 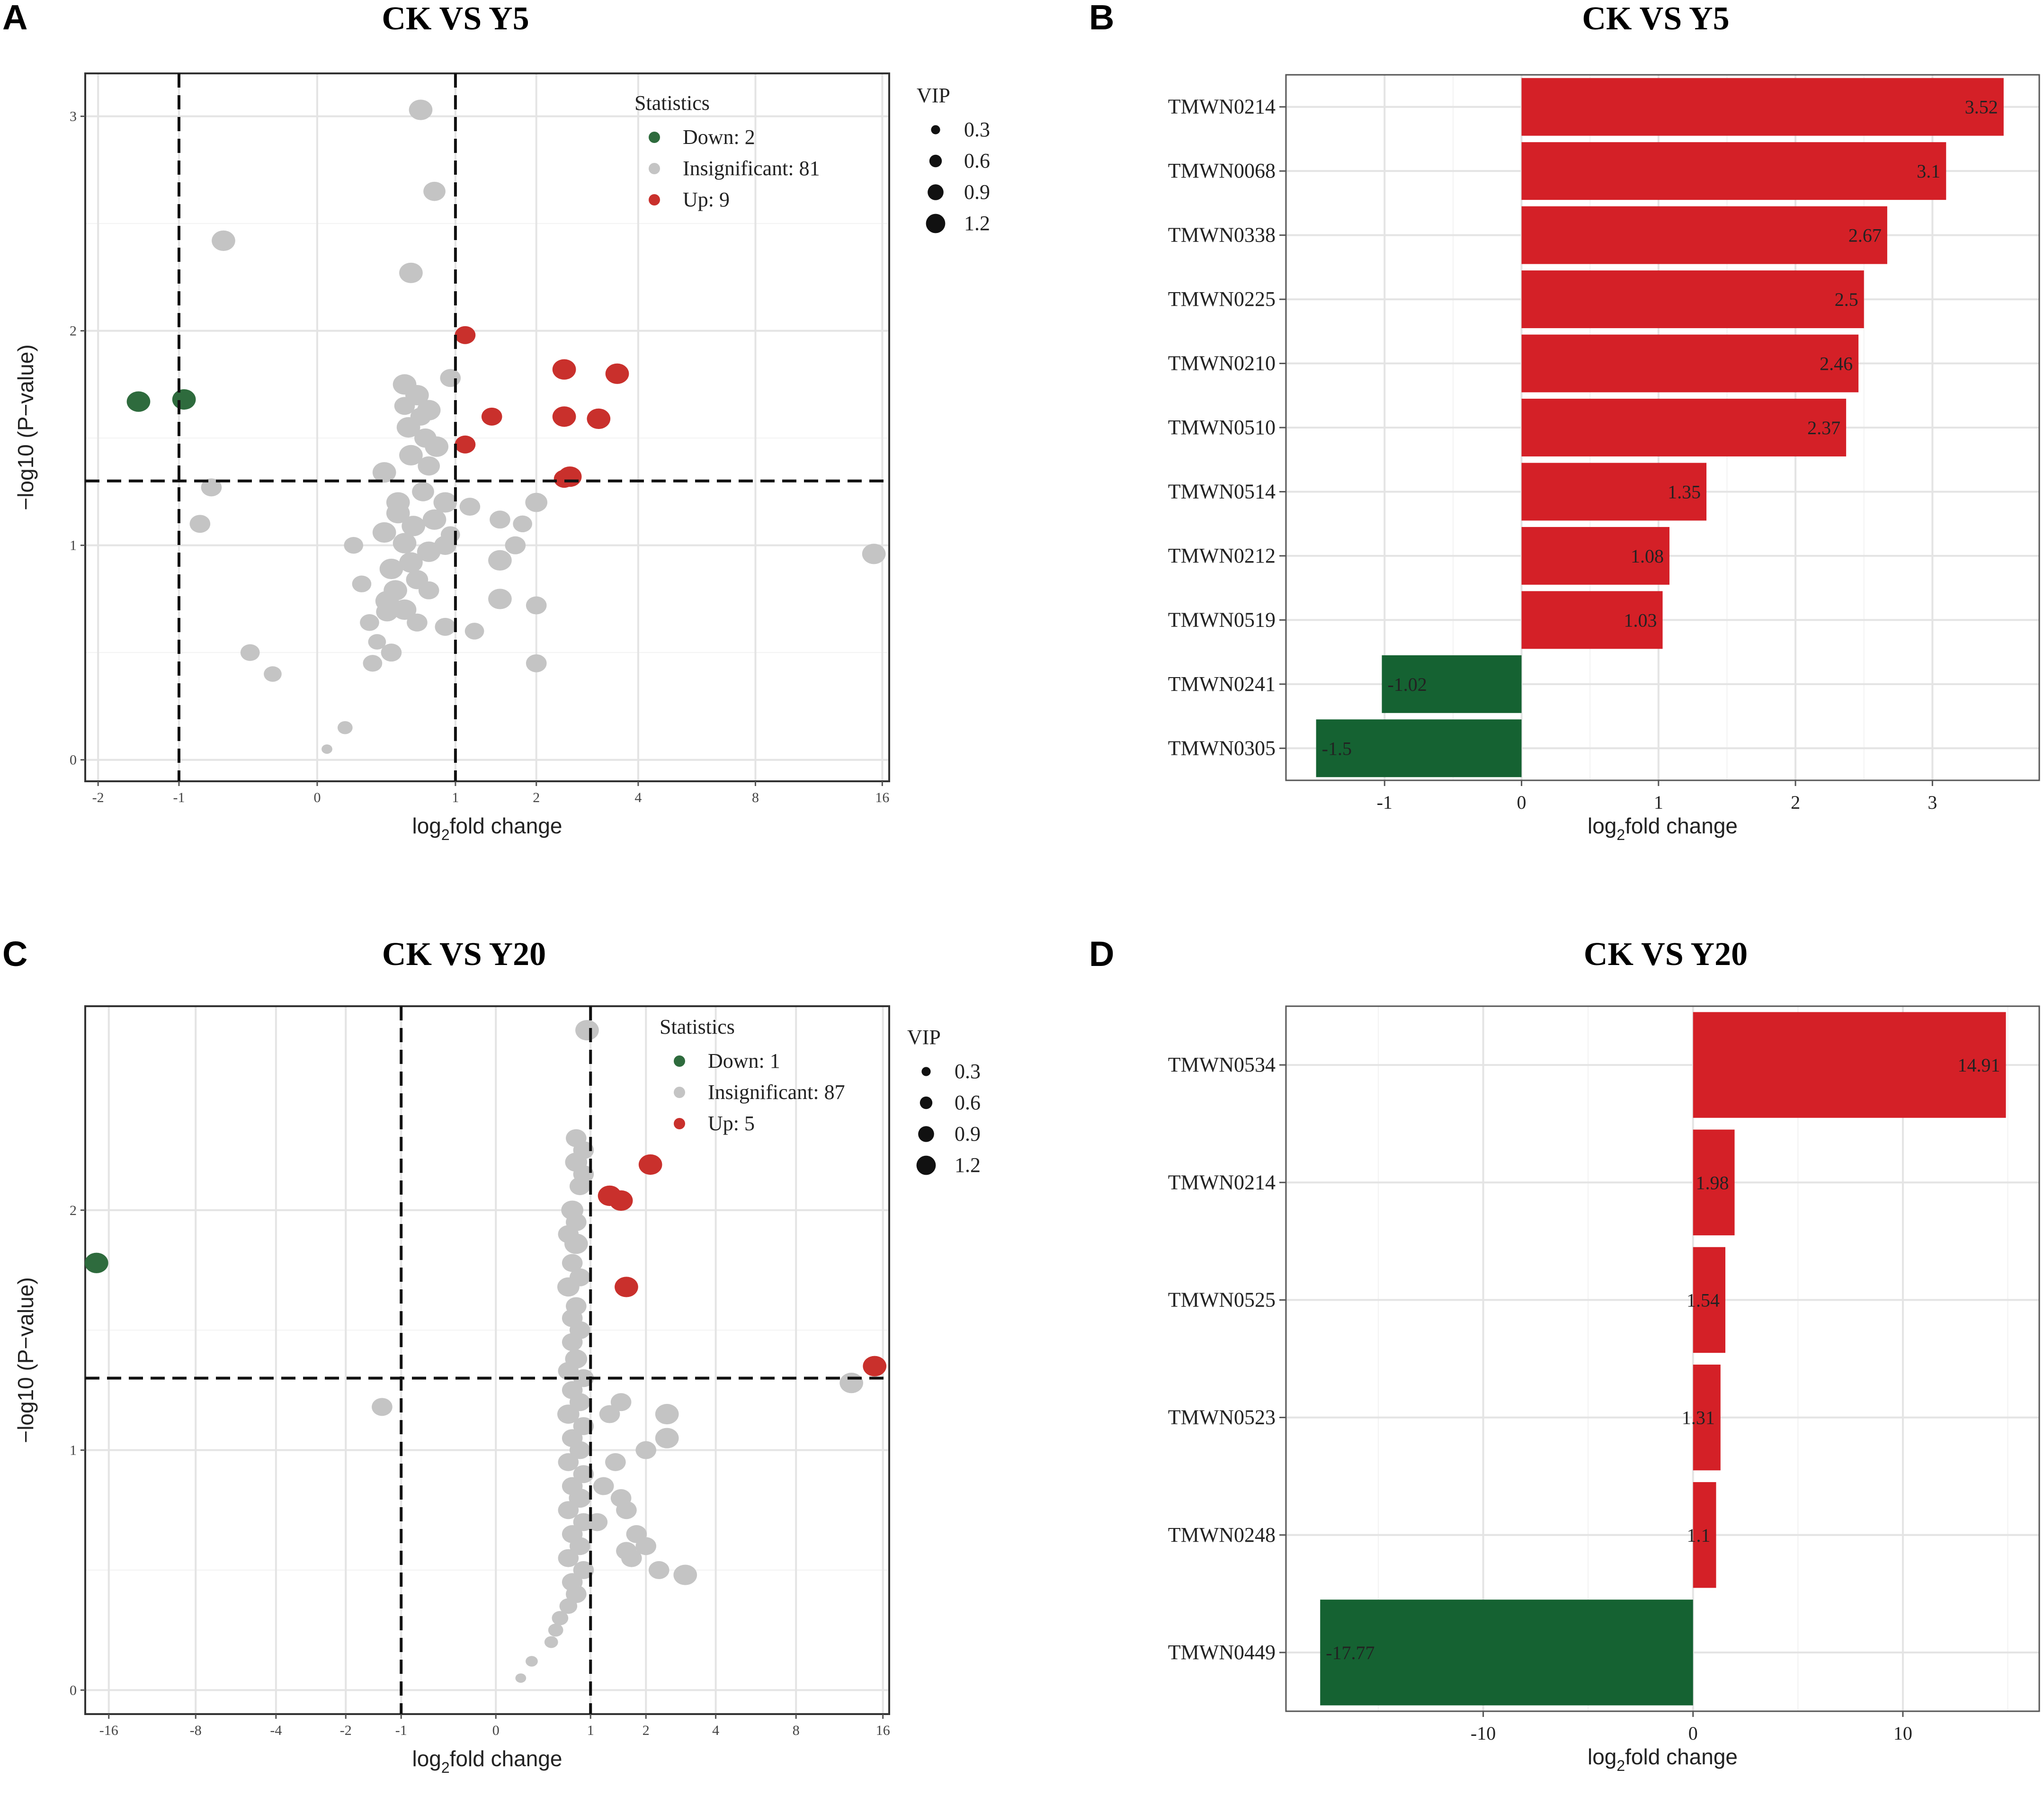 What do you see at coordinates (697, 1026) in the screenshot?
I see `legend-statistics-title: Statistics` at bounding box center [697, 1026].